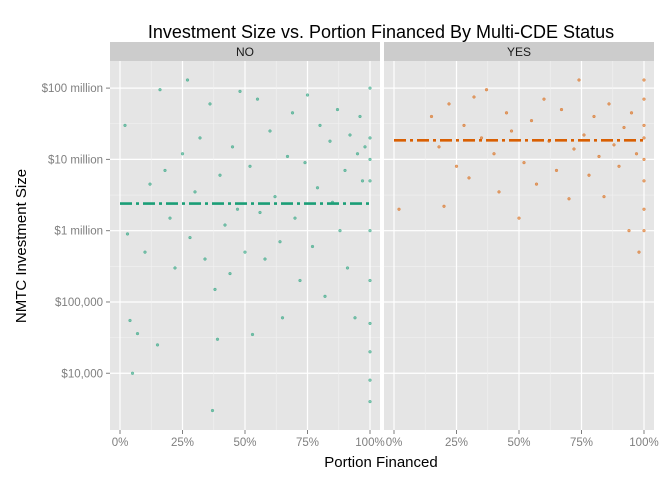 This screenshot has width=672, height=480. Describe the element at coordinates (380, 462) in the screenshot. I see `x-axis-title: Portion Financed` at that location.